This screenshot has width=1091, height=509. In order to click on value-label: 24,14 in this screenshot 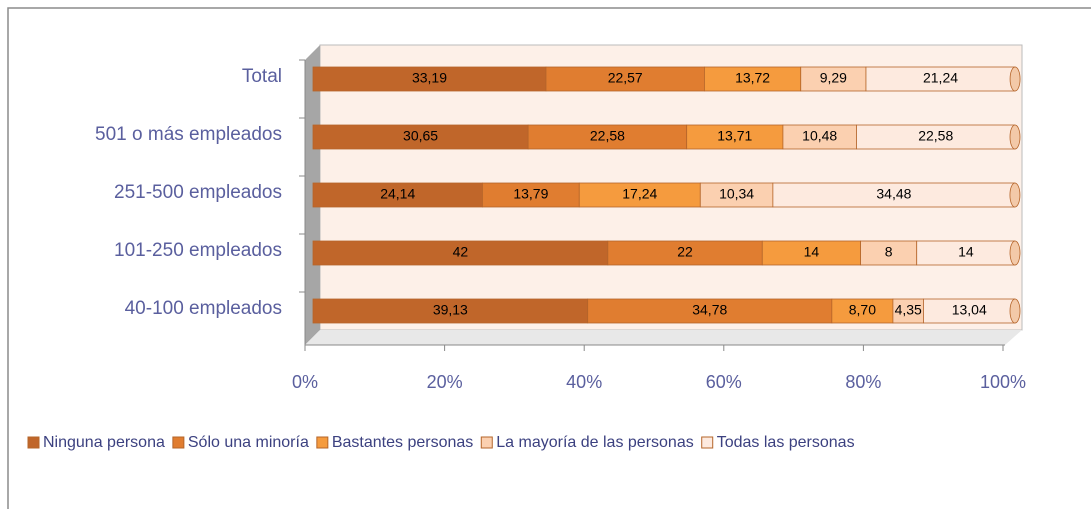, I will do `click(397, 194)`.